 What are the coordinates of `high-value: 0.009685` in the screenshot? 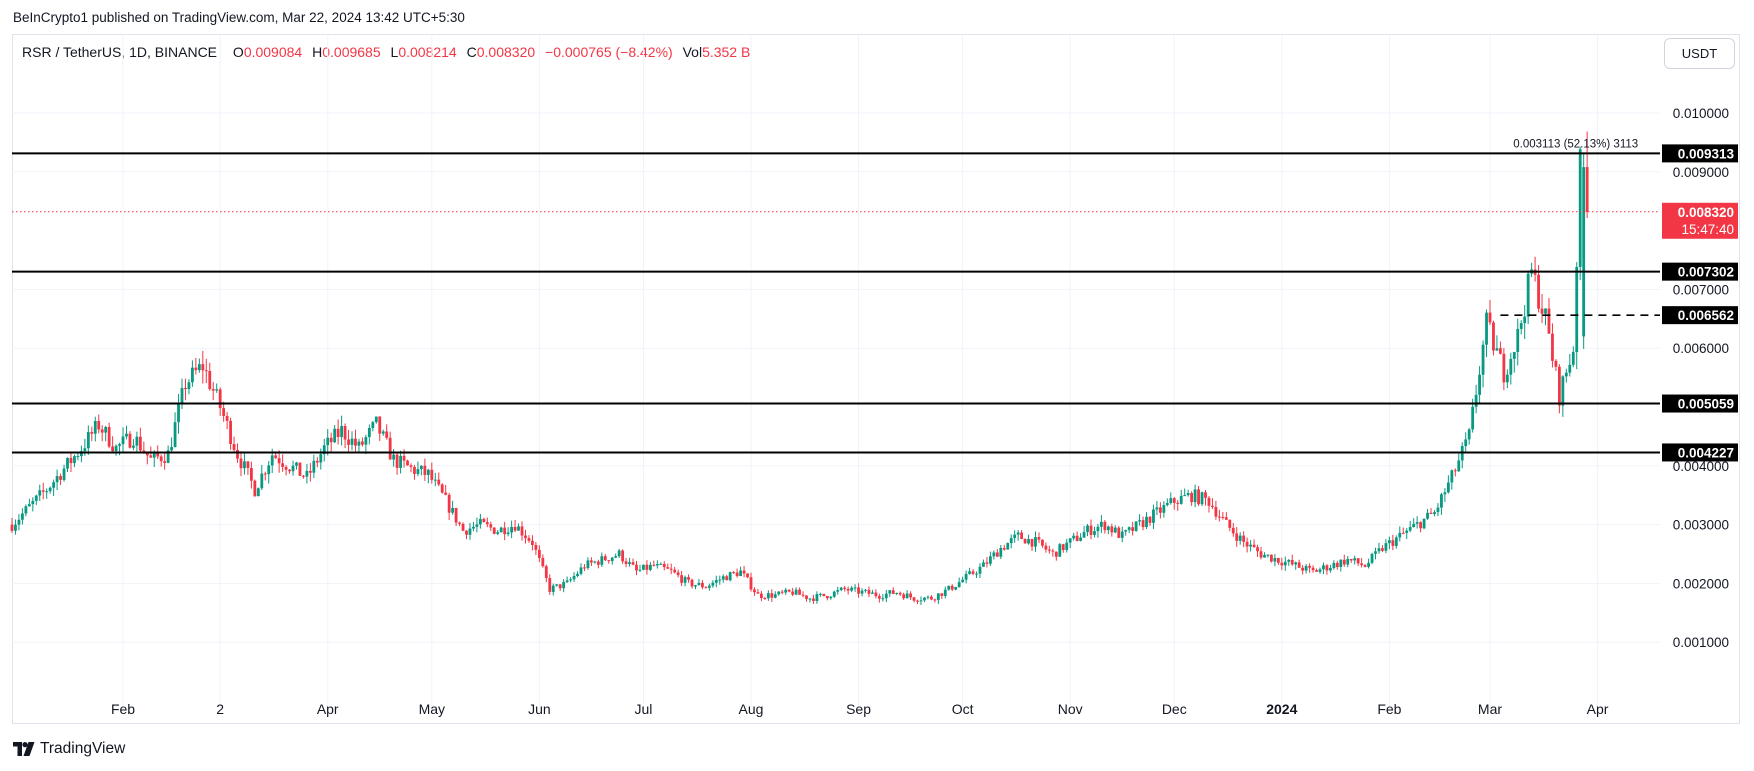 It's located at (351, 52).